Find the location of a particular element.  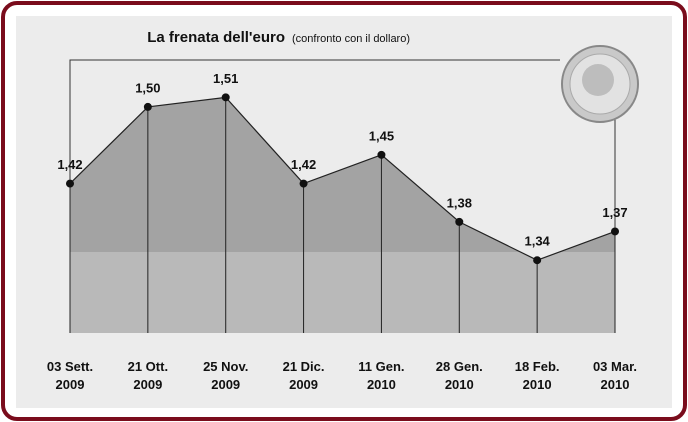

x-tick-label: 03 Sett. 2009 is located at coordinates (70, 375).